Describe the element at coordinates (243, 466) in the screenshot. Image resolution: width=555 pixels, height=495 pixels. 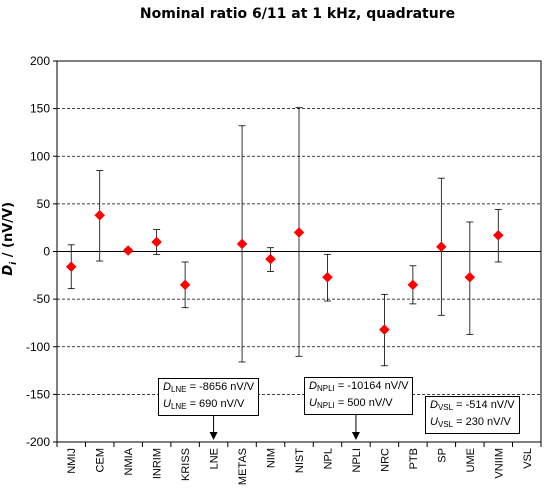
I see `x-tick-label: METAS` at that location.